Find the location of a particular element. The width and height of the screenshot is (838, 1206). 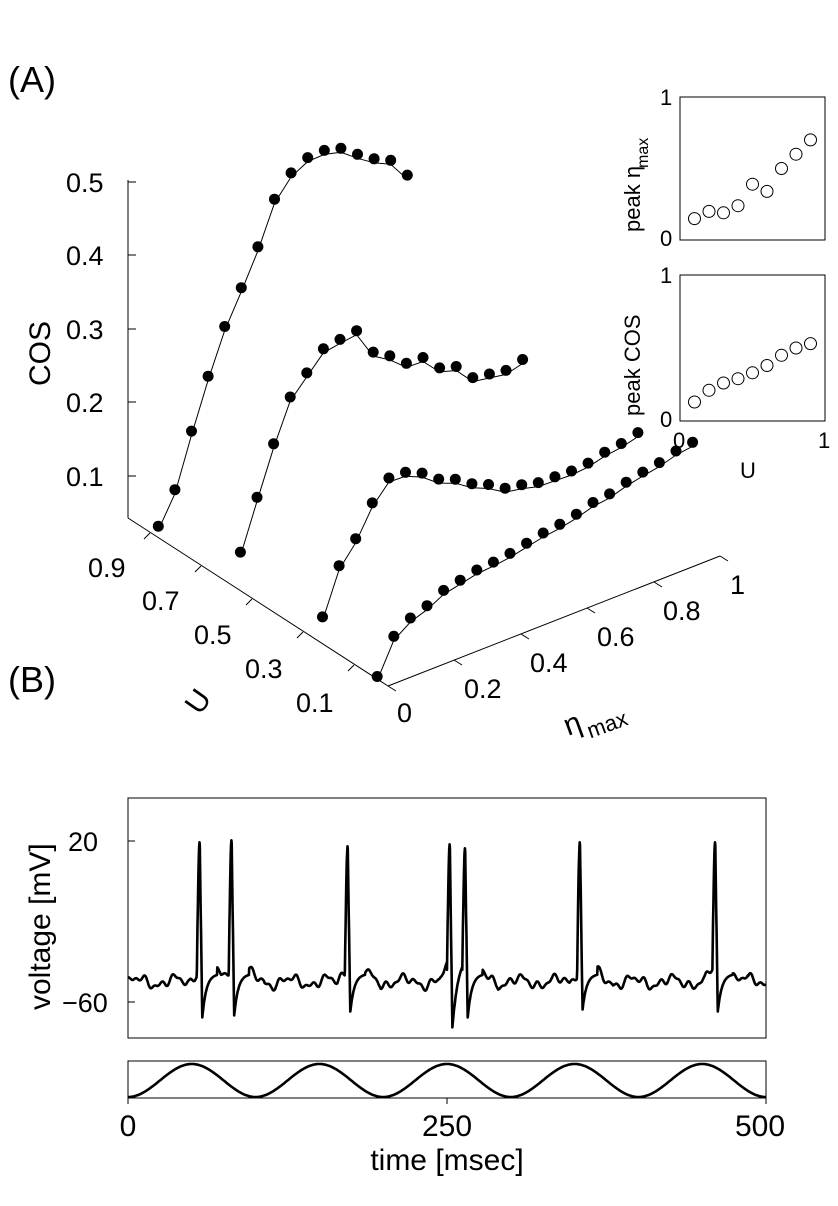

input-plot: 0 250 500 time [msec] is located at coordinates (452, 1118).